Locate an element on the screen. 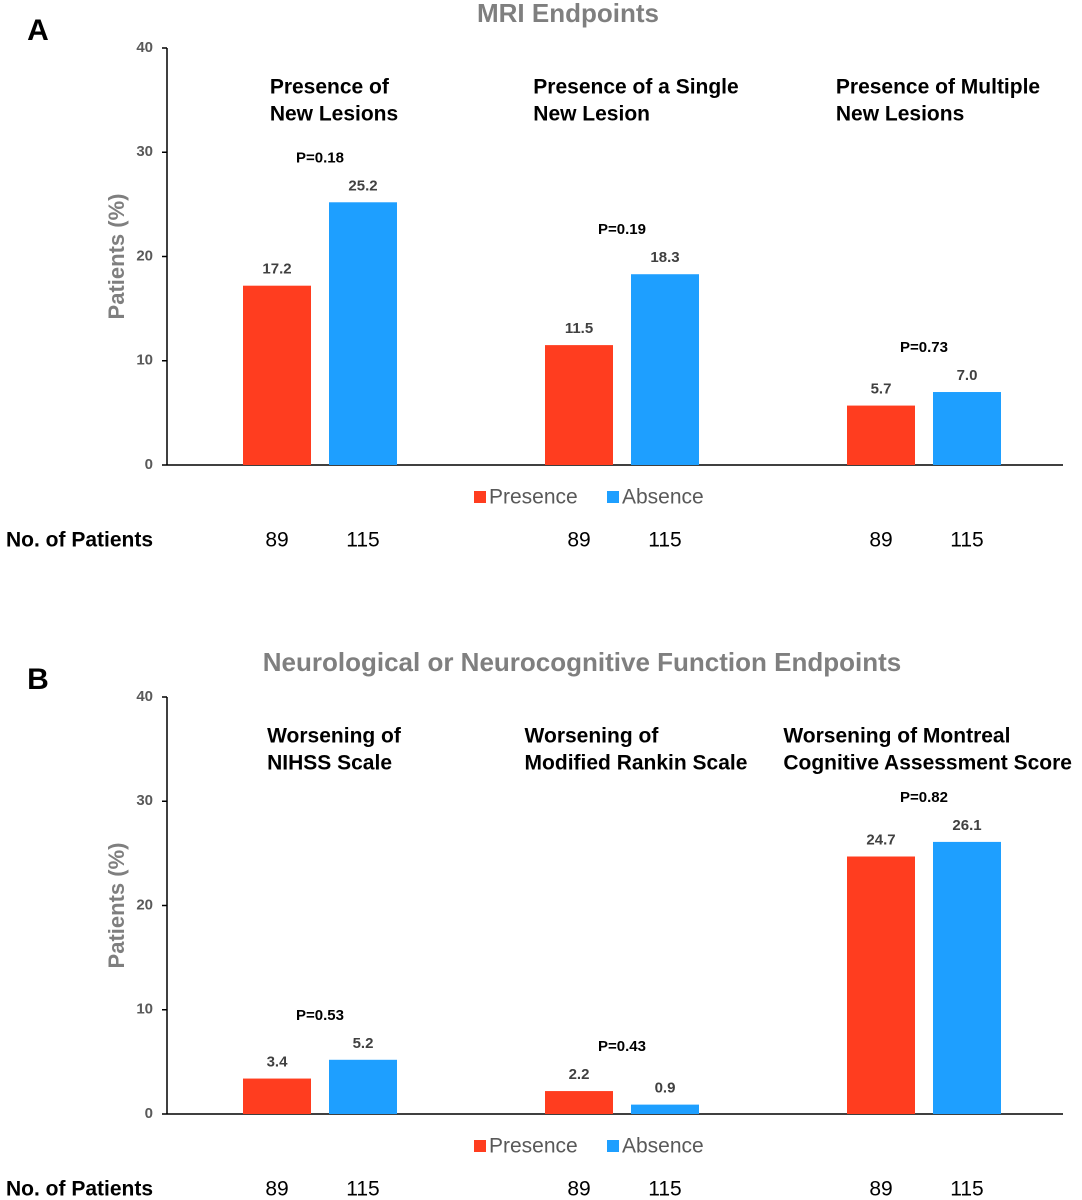  value-label: 18.3 is located at coordinates (664, 257).